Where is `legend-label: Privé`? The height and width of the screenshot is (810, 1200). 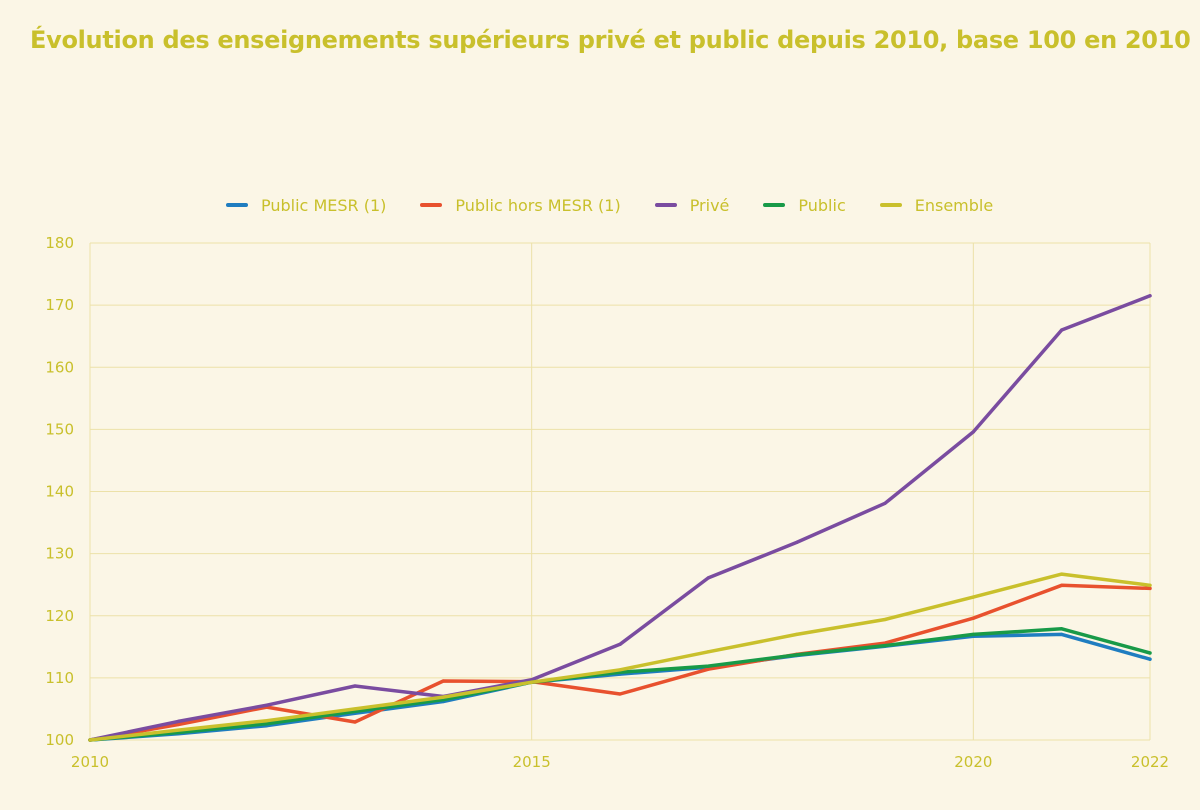 legend-label: Privé is located at coordinates (709, 205).